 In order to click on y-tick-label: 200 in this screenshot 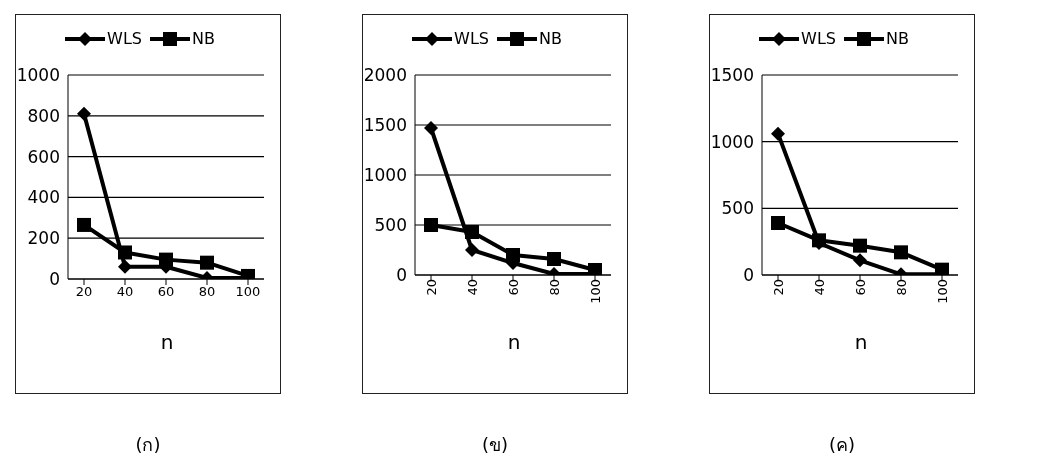, I will do `click(43, 238)`.